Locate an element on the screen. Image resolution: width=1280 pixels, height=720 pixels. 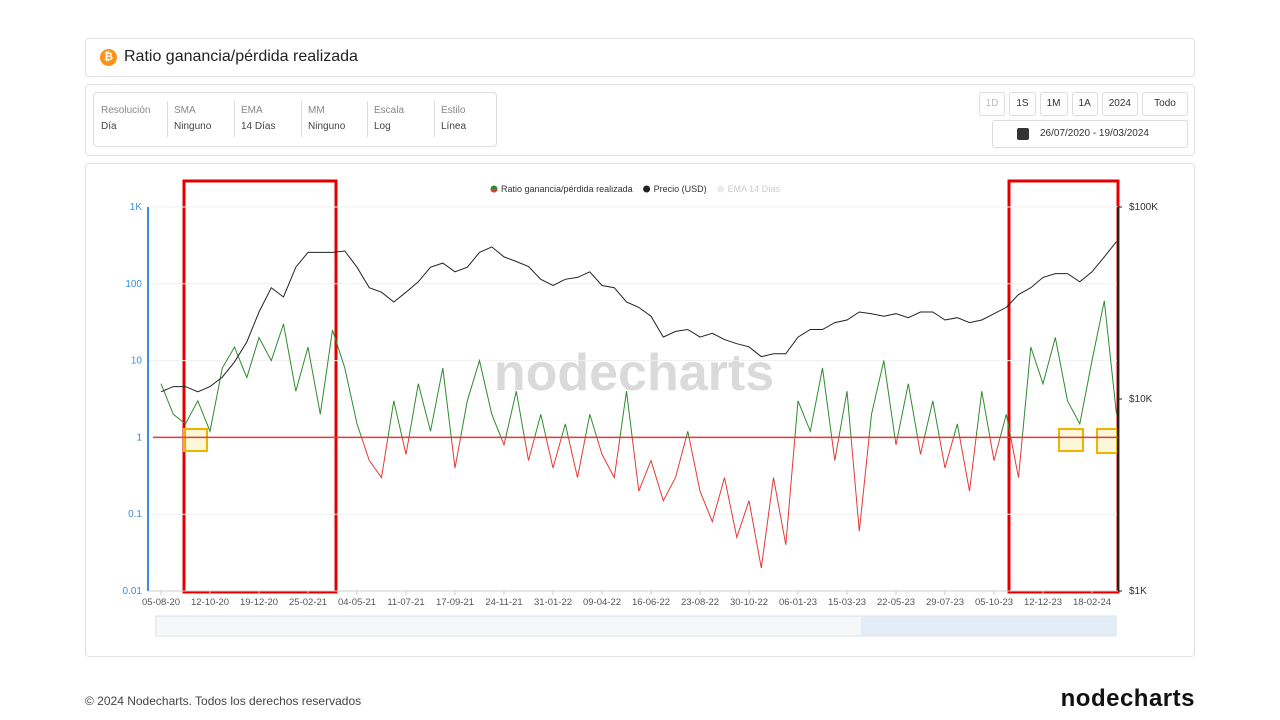
legend-label: Precio (USD) is located at coordinates (680, 189).